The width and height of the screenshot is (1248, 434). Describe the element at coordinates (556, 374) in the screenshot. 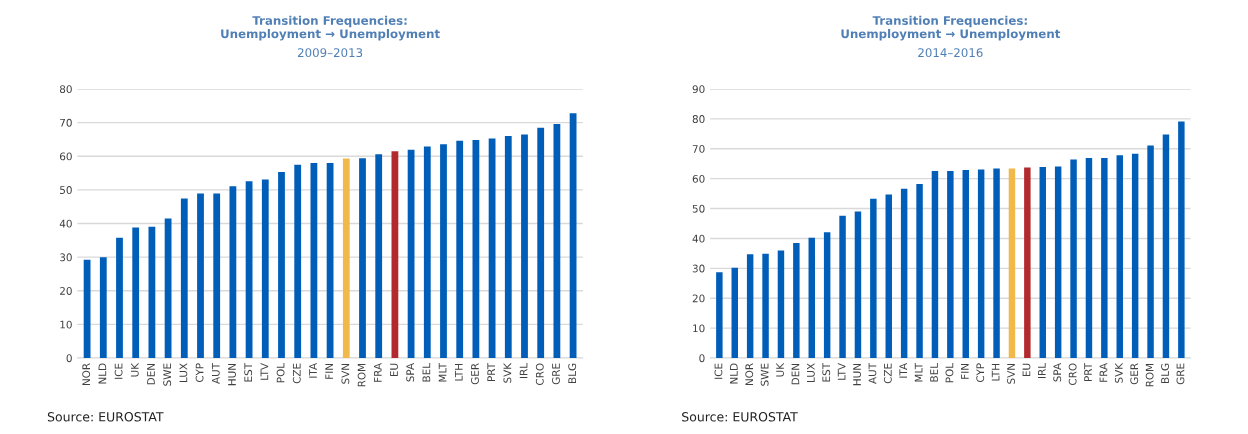

I see `x-tick-label: GRE` at that location.